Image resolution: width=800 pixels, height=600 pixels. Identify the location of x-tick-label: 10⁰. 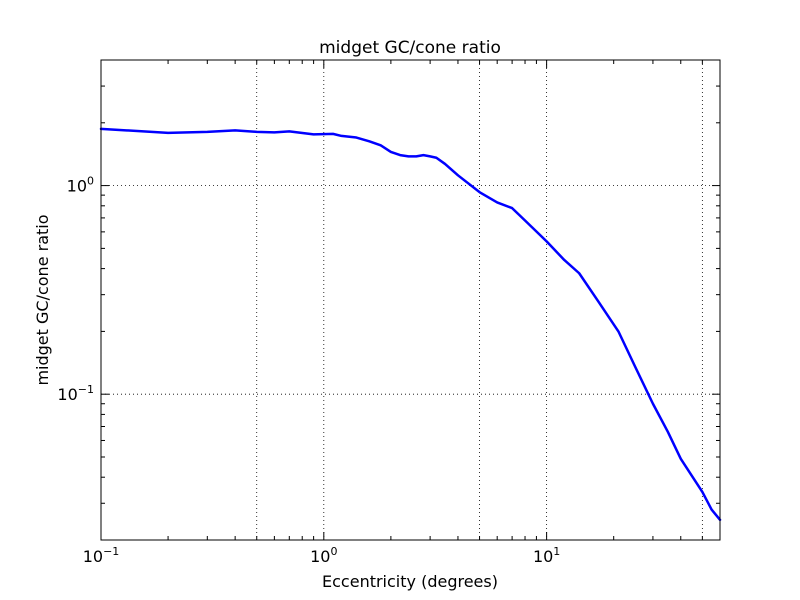
(323, 555).